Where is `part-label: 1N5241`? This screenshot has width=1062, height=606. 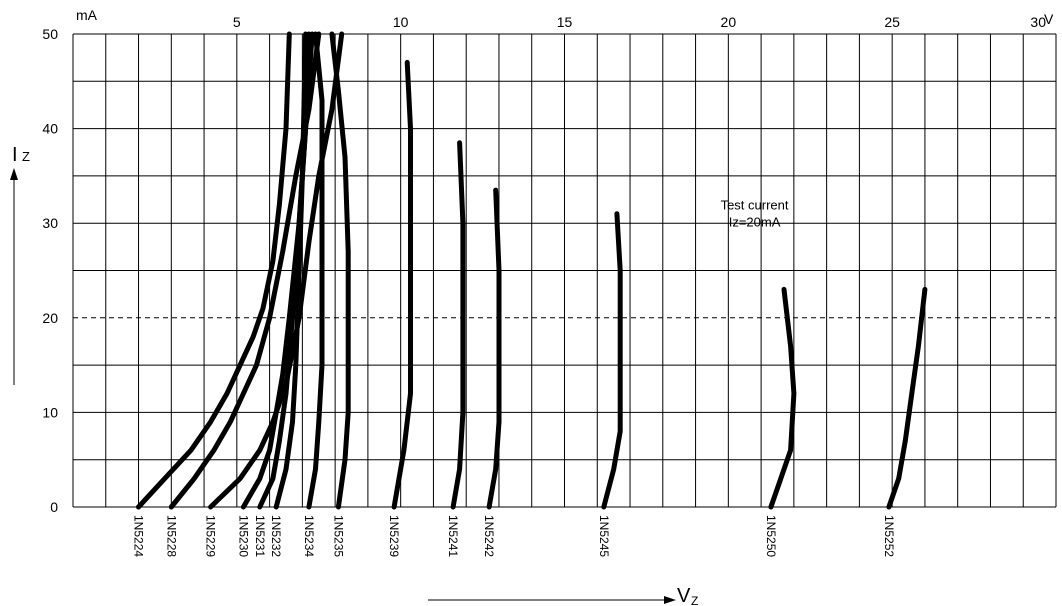
part-label: 1N5241 is located at coordinates (453, 536).